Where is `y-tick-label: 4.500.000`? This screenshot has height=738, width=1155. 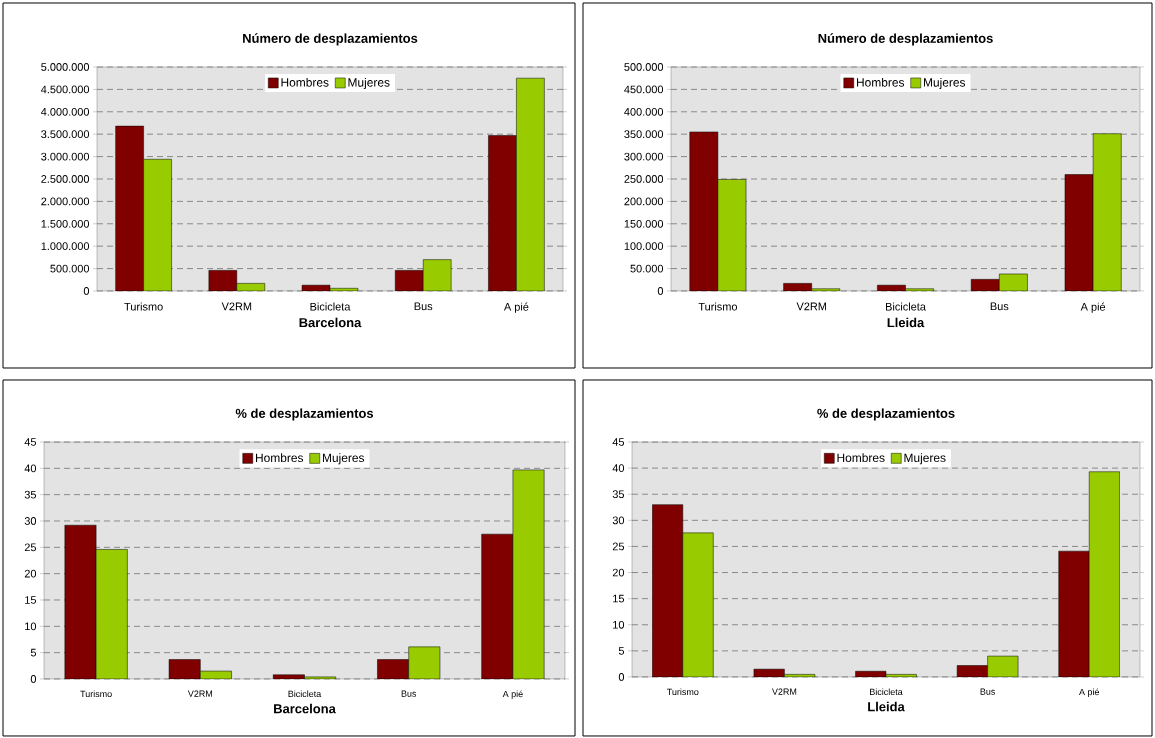 y-tick-label: 4.500.000 is located at coordinates (65, 89).